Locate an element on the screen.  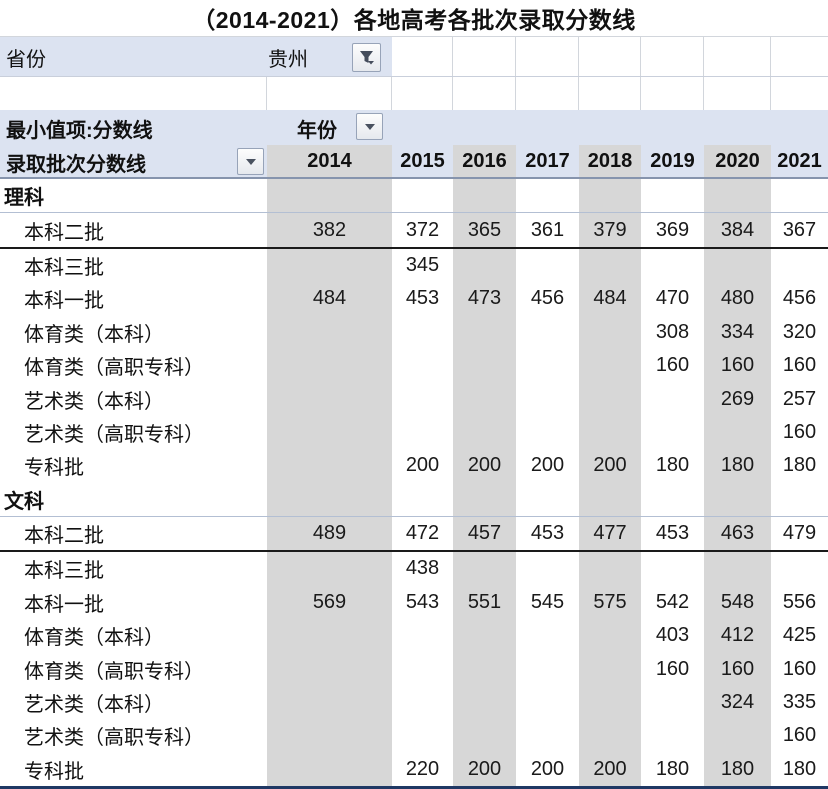
score-cell: 334 is located at coordinates (737, 332).